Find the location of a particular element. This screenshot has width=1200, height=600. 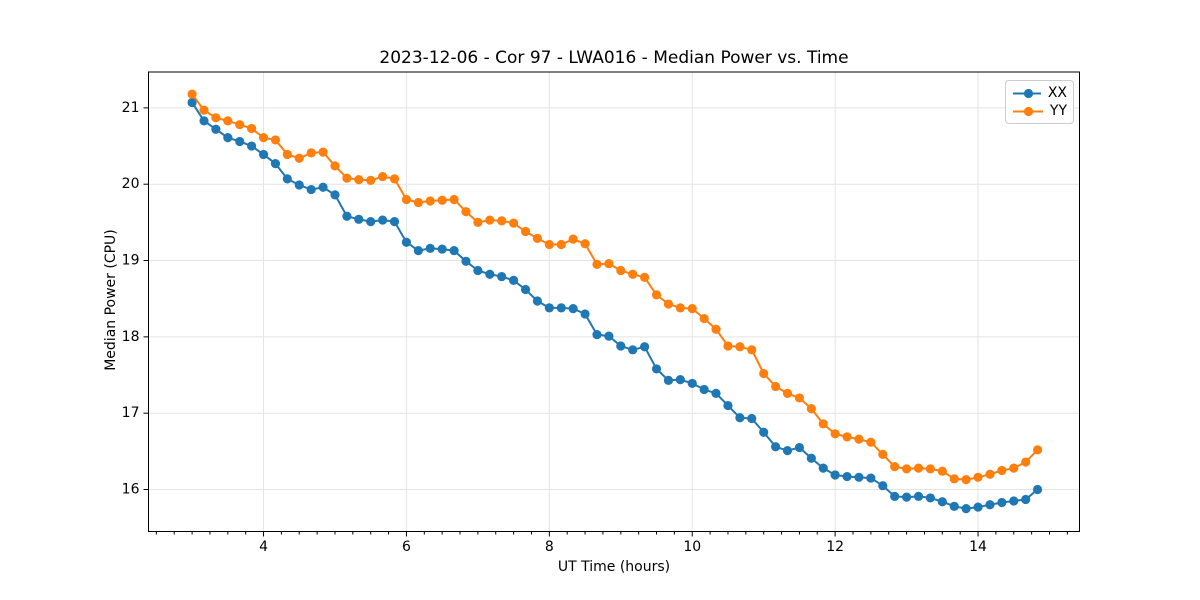

legend-entry-xx: XX is located at coordinates (1039, 93).